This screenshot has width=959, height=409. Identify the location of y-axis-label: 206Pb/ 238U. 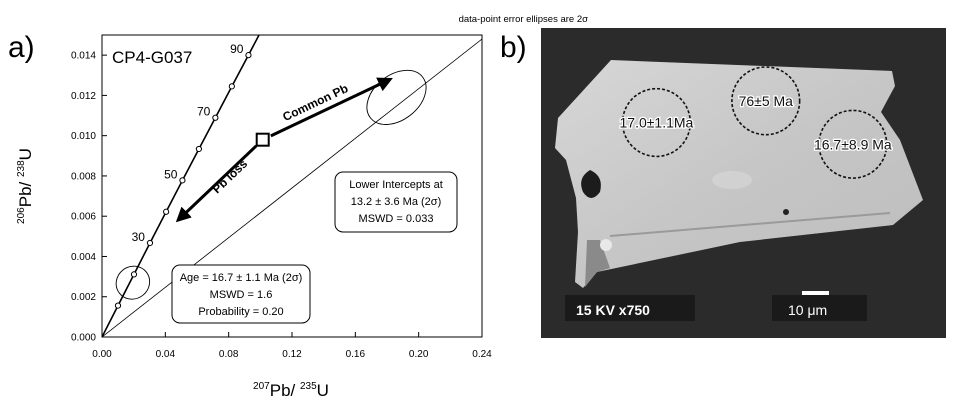
(25, 186).